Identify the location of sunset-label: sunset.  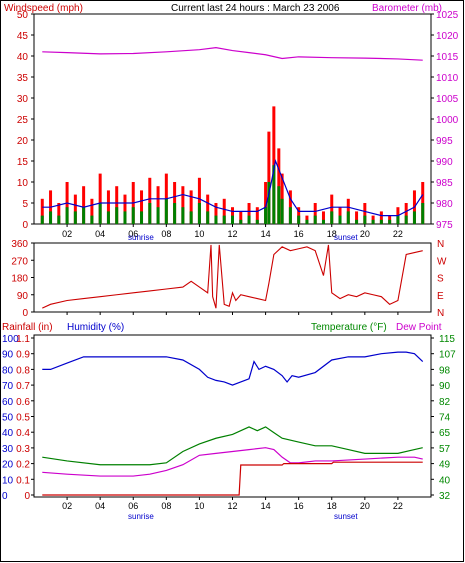
(346, 237).